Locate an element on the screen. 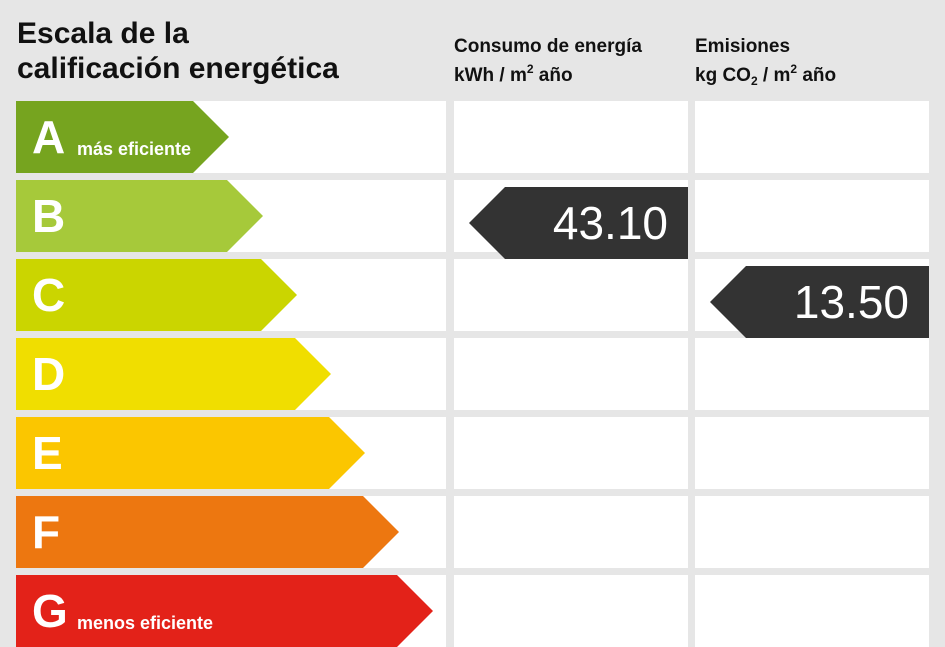 The height and width of the screenshot is (647, 945). consumo-cell-a is located at coordinates (571, 137).